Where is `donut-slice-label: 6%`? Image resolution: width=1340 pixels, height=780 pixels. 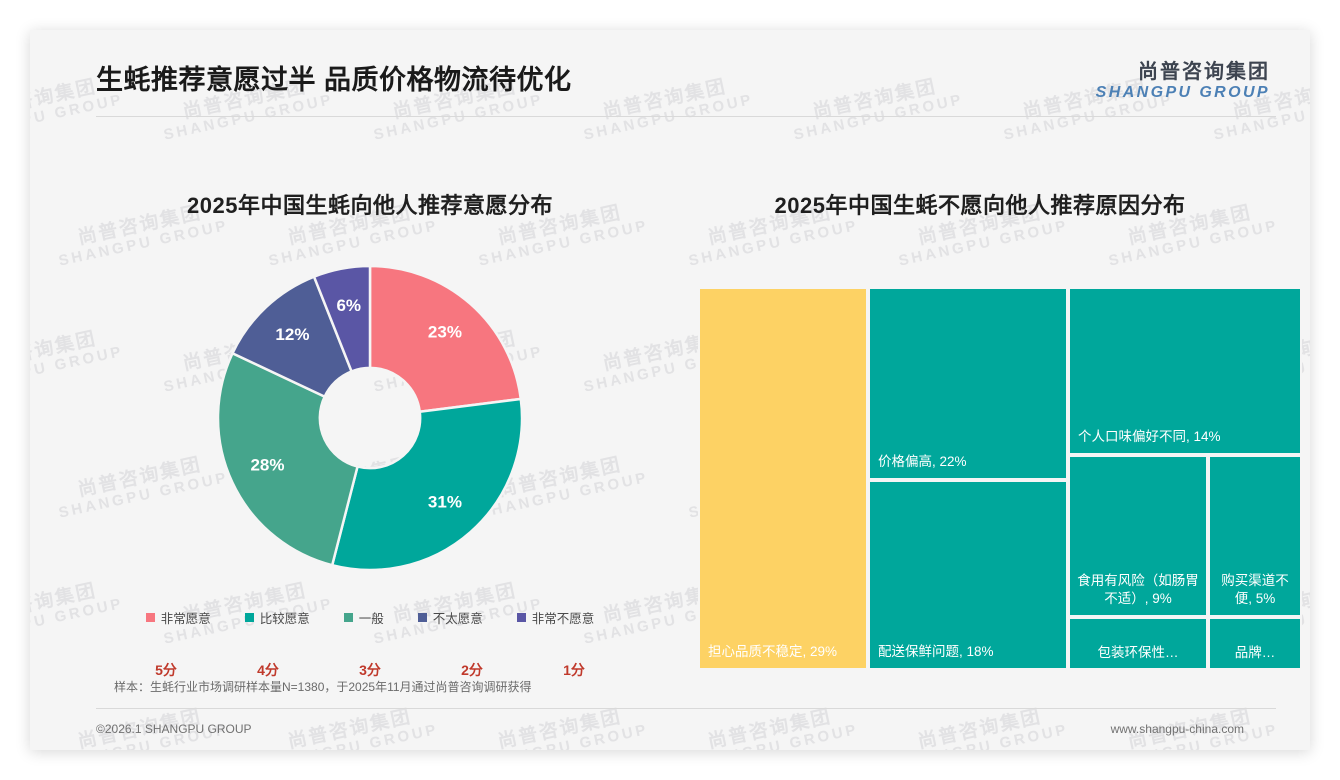
donut-slice-label: 6% is located at coordinates (348, 305).